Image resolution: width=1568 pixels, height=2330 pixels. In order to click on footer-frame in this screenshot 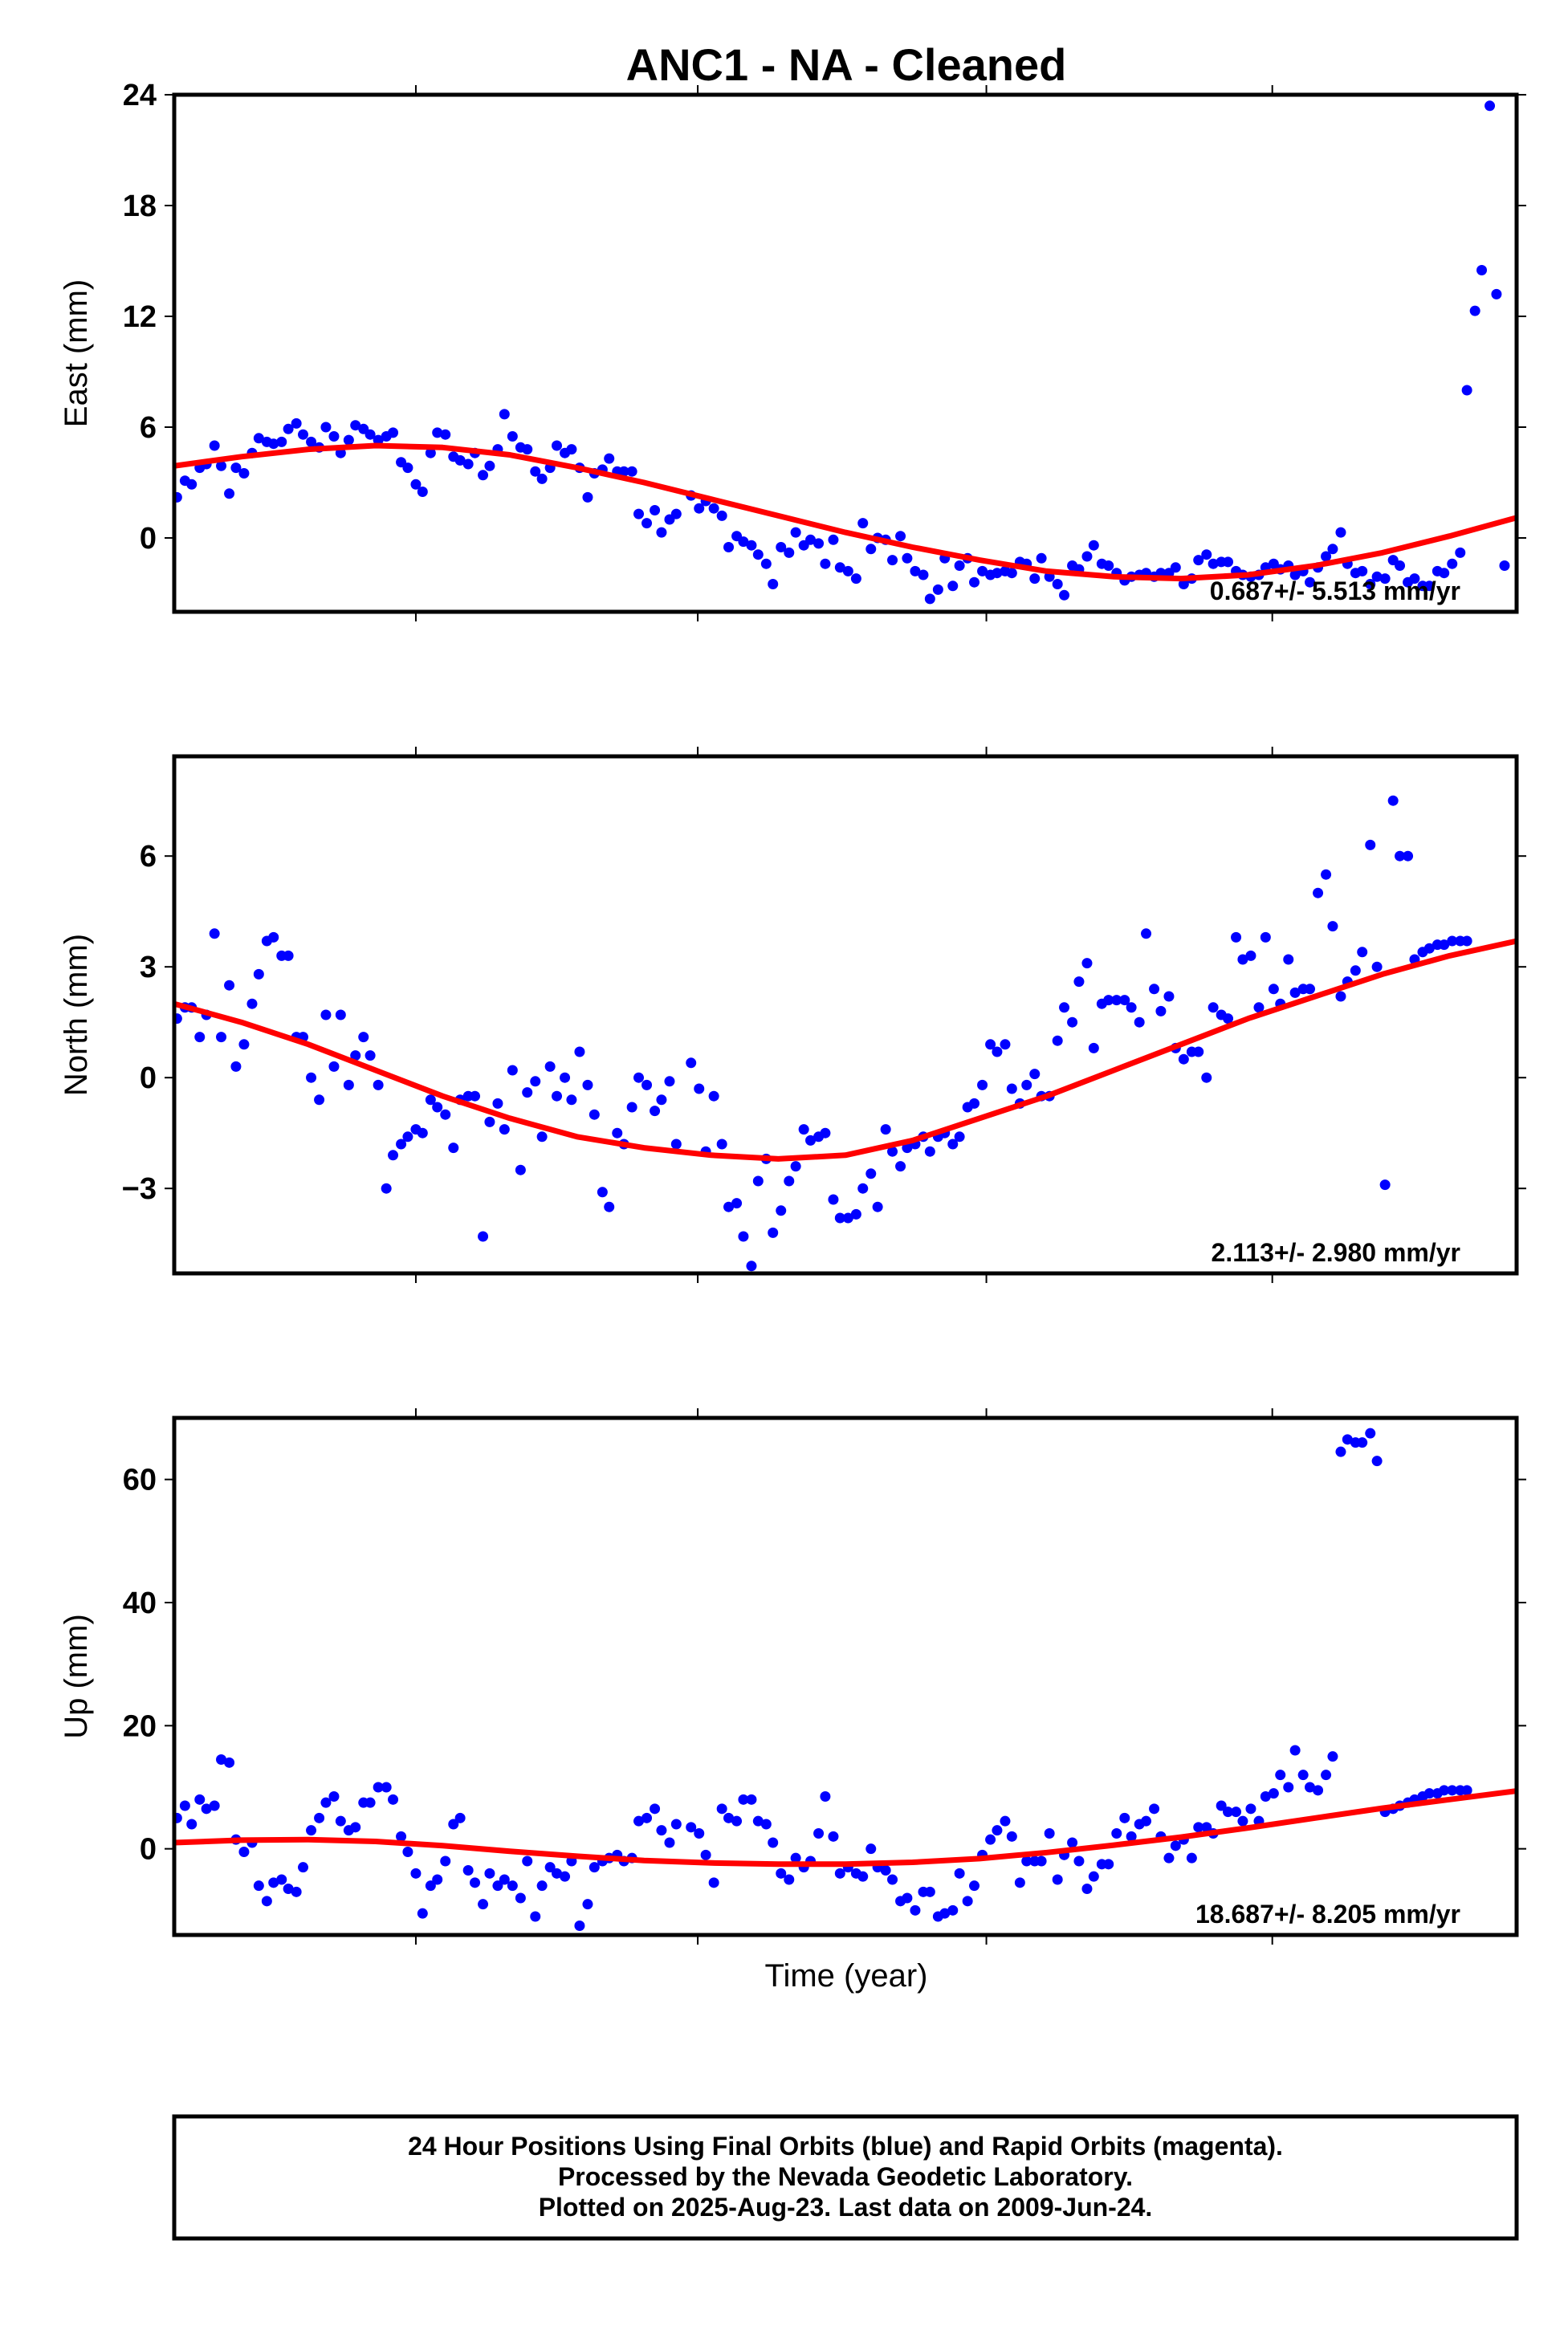, I will do `click(845, 2177)`.